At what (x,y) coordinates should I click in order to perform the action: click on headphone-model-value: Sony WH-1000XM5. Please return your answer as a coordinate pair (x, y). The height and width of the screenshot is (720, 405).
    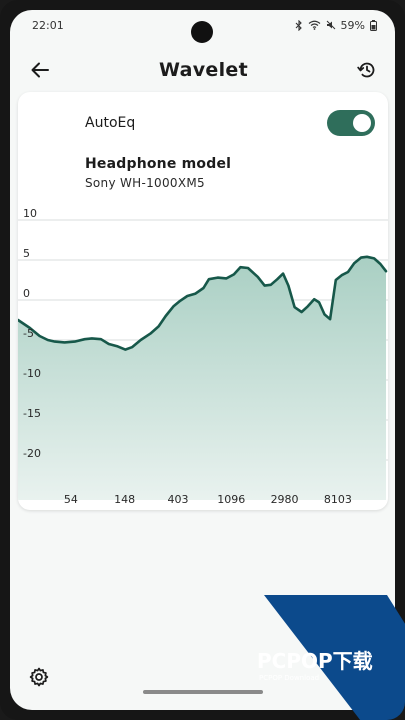
    Looking at the image, I should click on (145, 183).